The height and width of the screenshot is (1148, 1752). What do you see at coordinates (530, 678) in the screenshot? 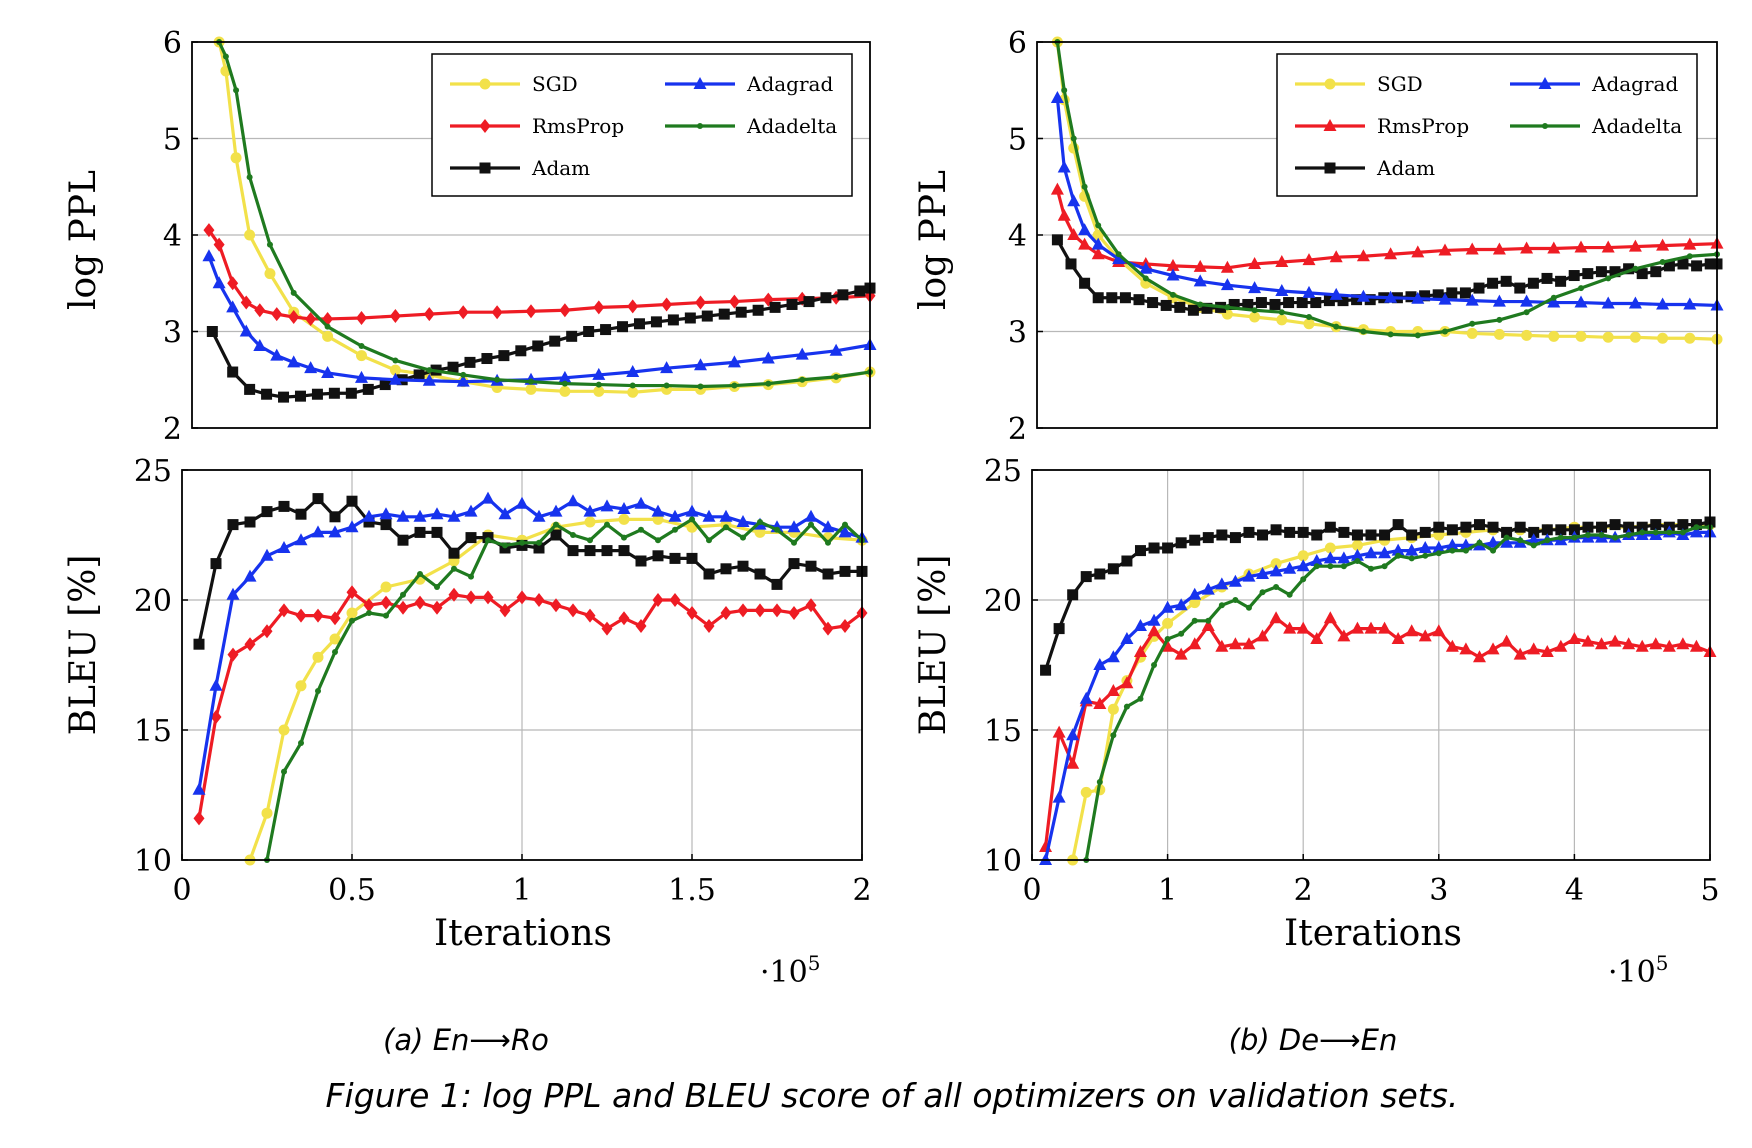
I see `plot-area` at bounding box center [530, 678].